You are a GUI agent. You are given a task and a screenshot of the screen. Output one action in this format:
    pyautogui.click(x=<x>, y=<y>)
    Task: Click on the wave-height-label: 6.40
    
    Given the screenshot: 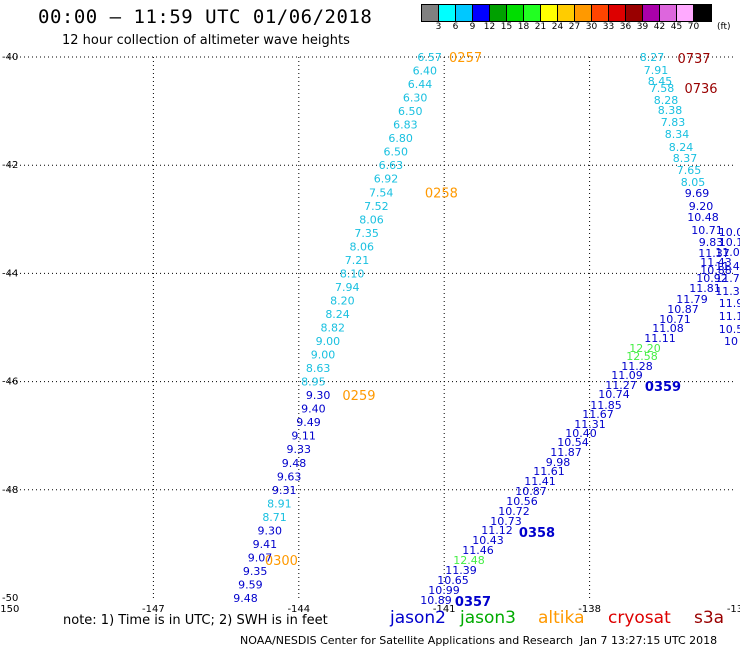 What is the action you would take?
    pyautogui.click(x=425, y=71)
    